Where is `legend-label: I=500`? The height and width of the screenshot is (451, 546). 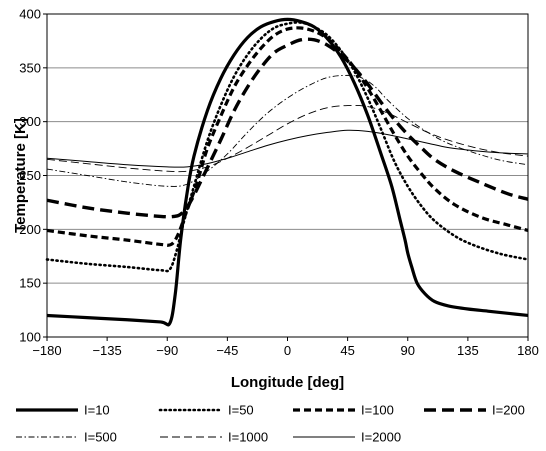 legend-label: I=500 is located at coordinates (100, 437).